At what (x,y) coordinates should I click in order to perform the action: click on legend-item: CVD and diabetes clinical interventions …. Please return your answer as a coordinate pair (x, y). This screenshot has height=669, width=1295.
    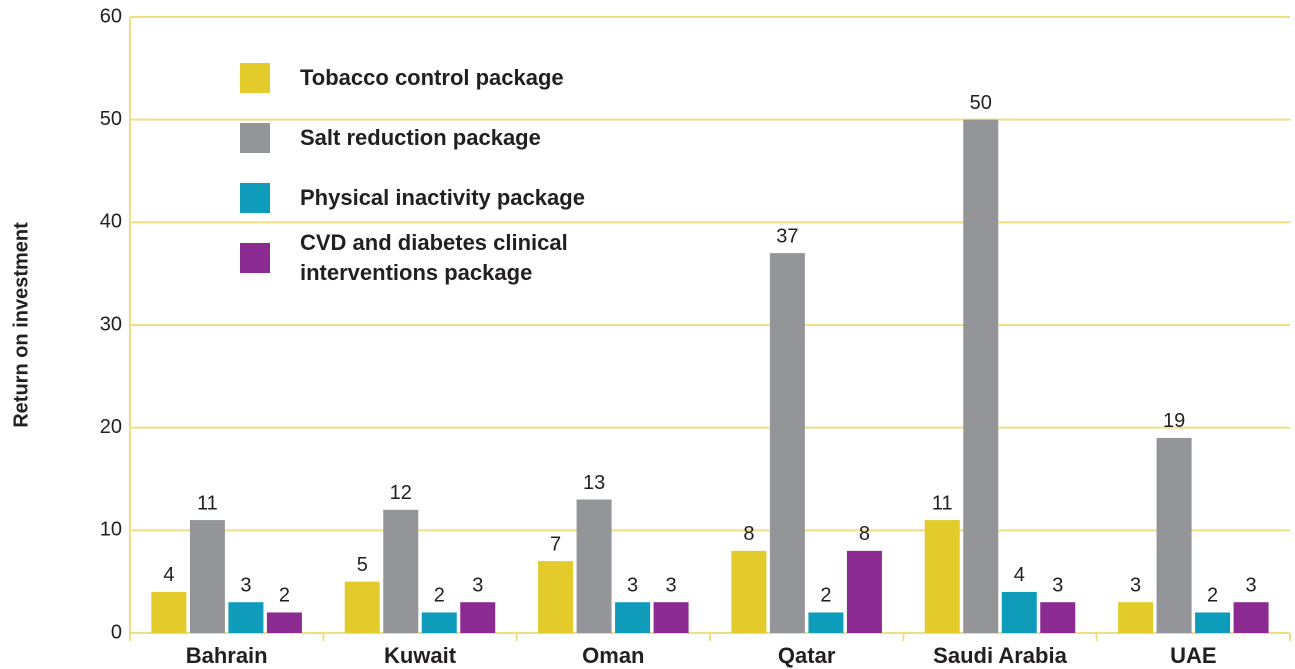
    Looking at the image, I should click on (440, 258).